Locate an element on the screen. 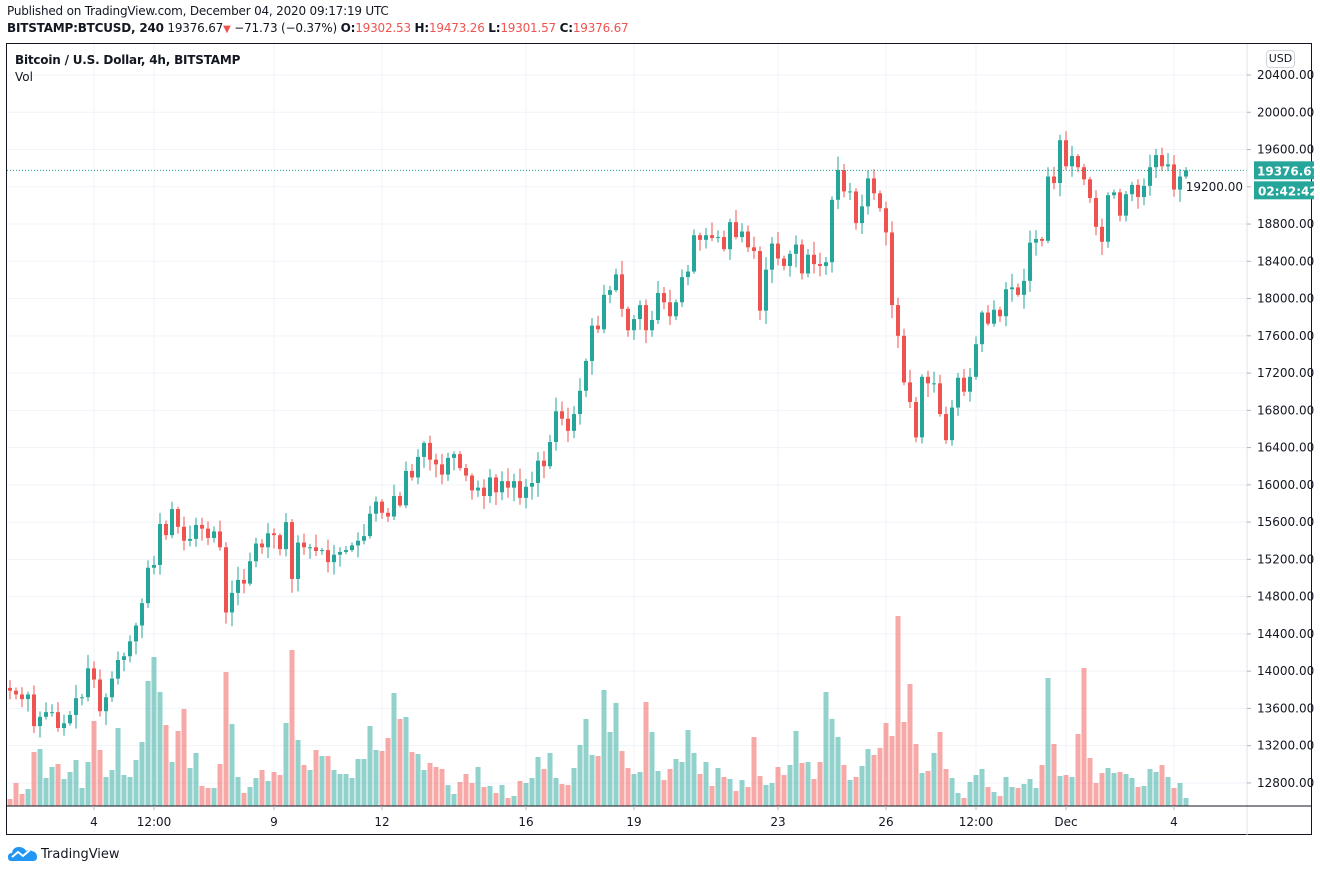  chart-legend-title: Bitcoin / U.S. Dollar, 4h, BITSTAMP is located at coordinates (128, 60).